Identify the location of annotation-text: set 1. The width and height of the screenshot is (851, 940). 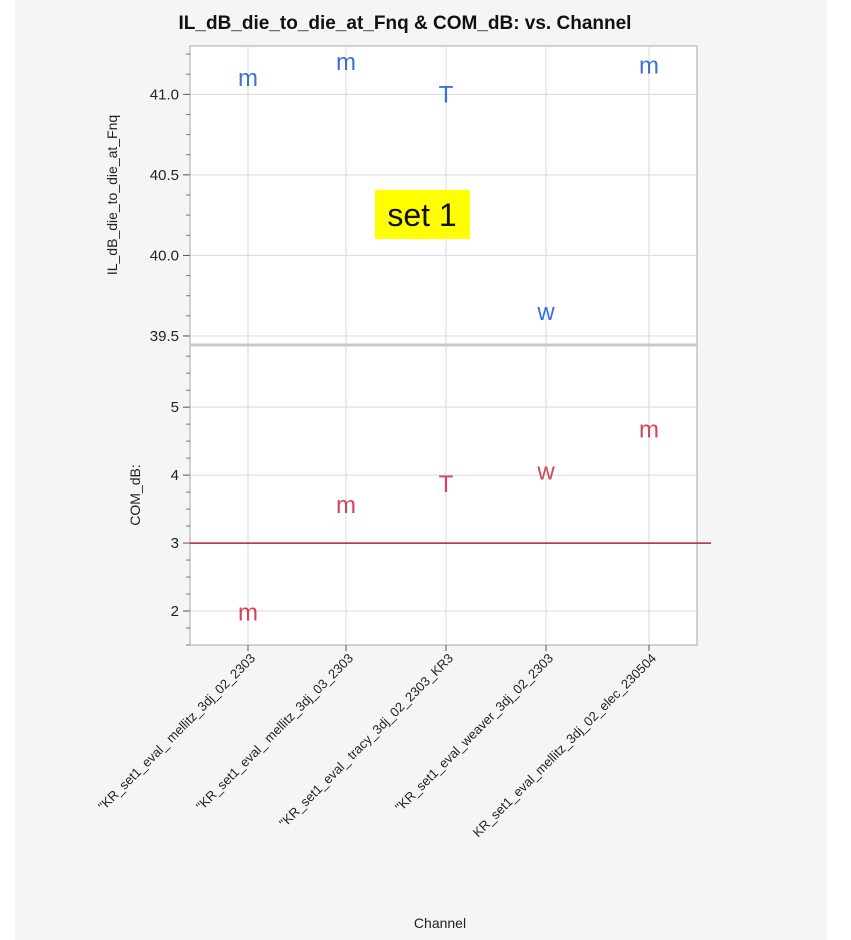
(421, 215).